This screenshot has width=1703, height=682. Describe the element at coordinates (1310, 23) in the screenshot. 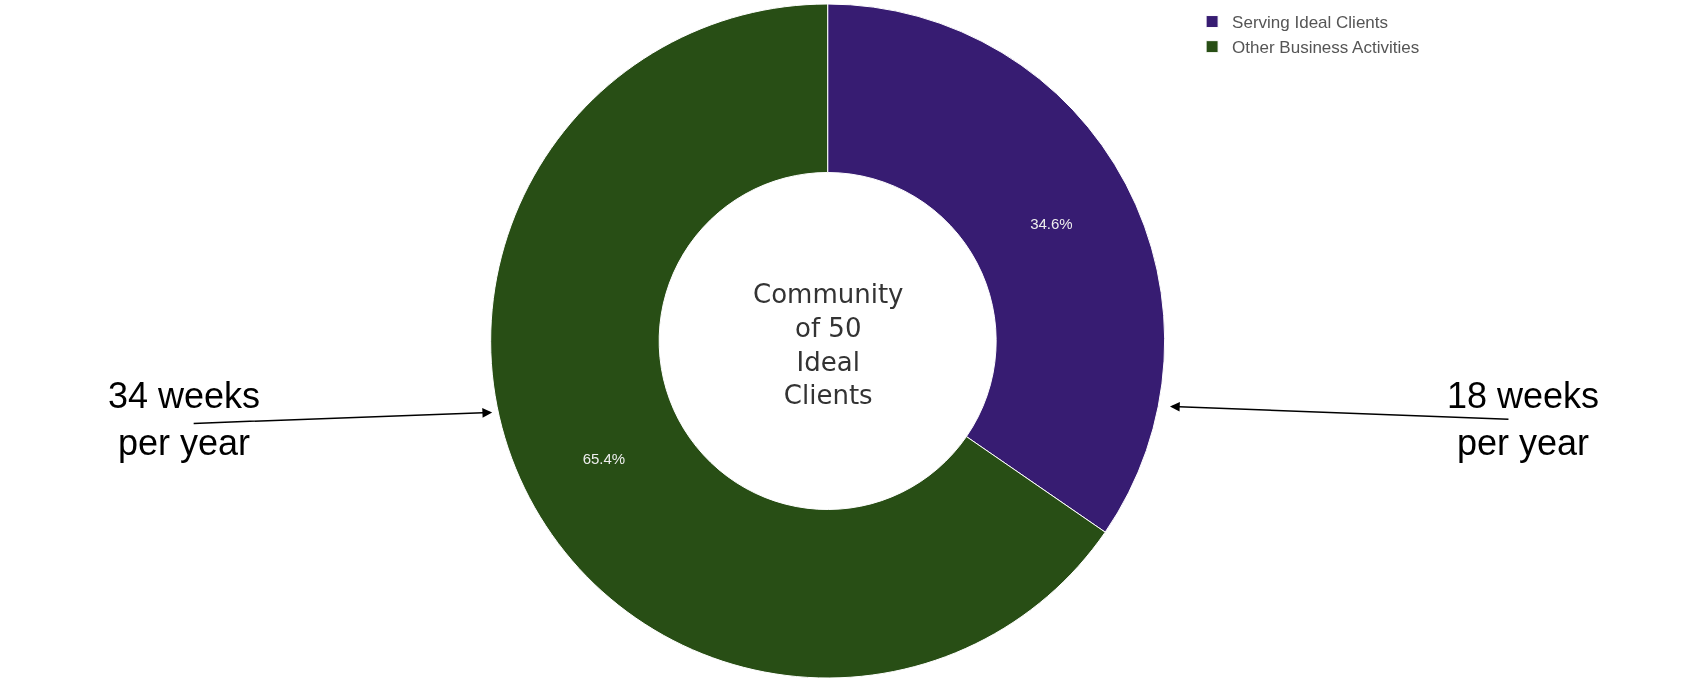

I see `legend-label: Serving Ideal Clients` at that location.